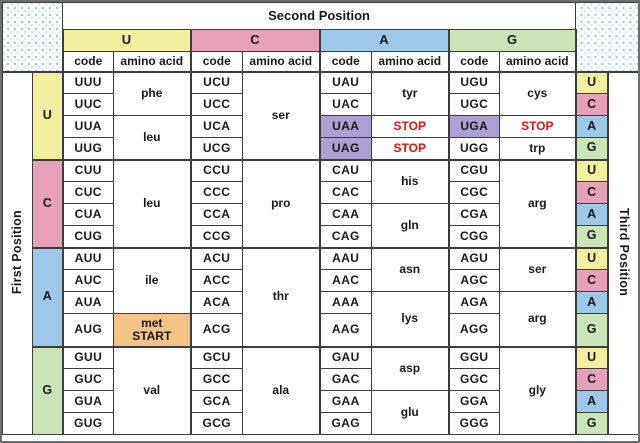 The width and height of the screenshot is (640, 443). I want to click on codon-cell: GGC, so click(473, 379).